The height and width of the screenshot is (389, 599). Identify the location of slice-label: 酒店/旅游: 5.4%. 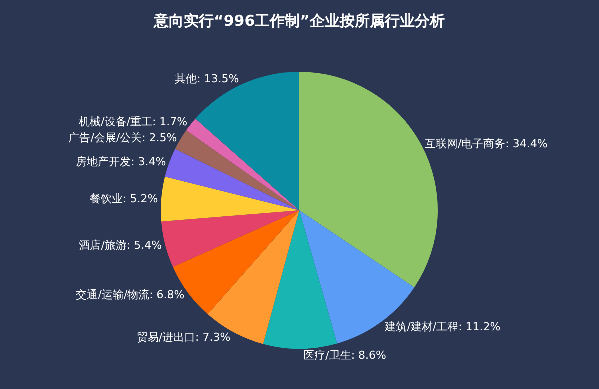
(120, 245).